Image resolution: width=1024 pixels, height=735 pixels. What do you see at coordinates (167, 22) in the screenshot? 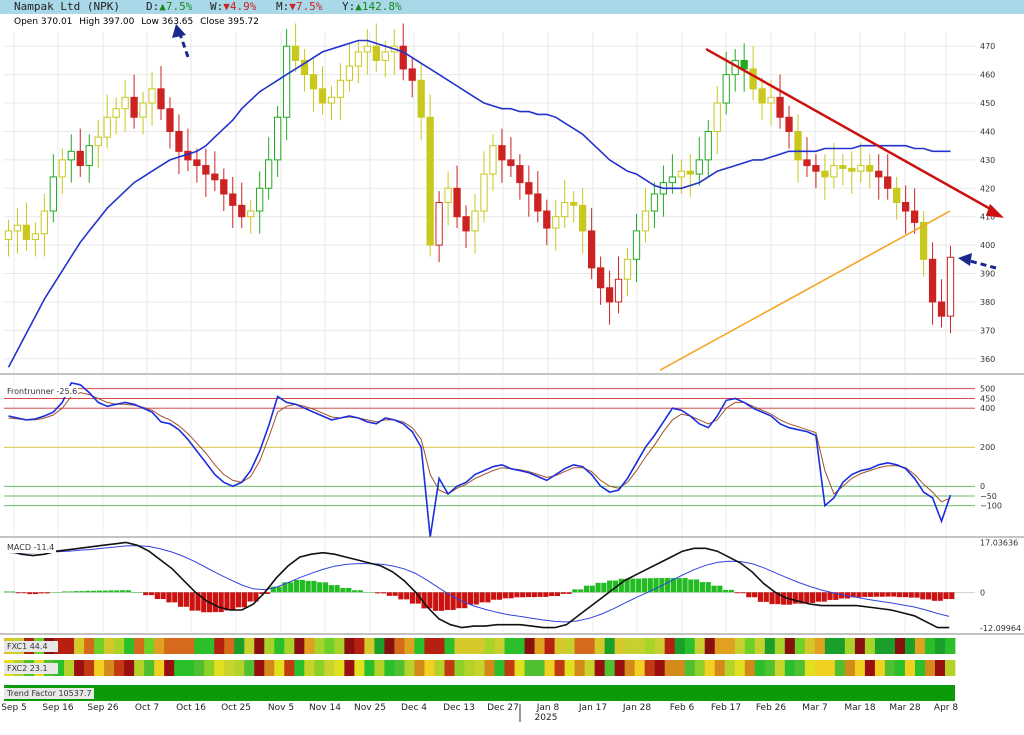
I see `low-value: Low 363.65` at bounding box center [167, 22].